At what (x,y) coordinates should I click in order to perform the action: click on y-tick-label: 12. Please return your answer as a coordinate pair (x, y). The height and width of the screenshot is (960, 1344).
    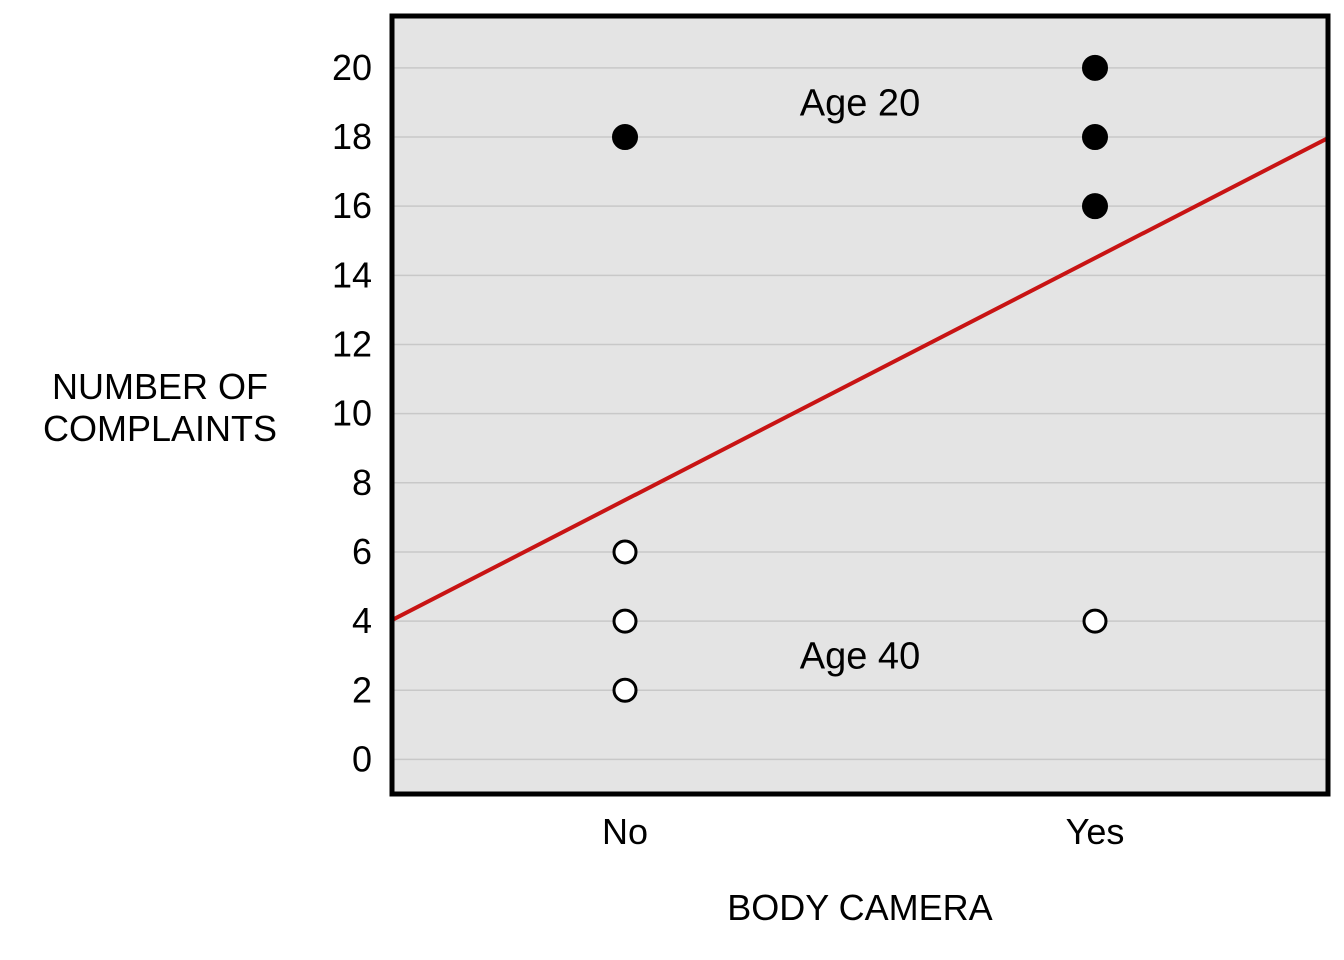
    Looking at the image, I should click on (352, 343).